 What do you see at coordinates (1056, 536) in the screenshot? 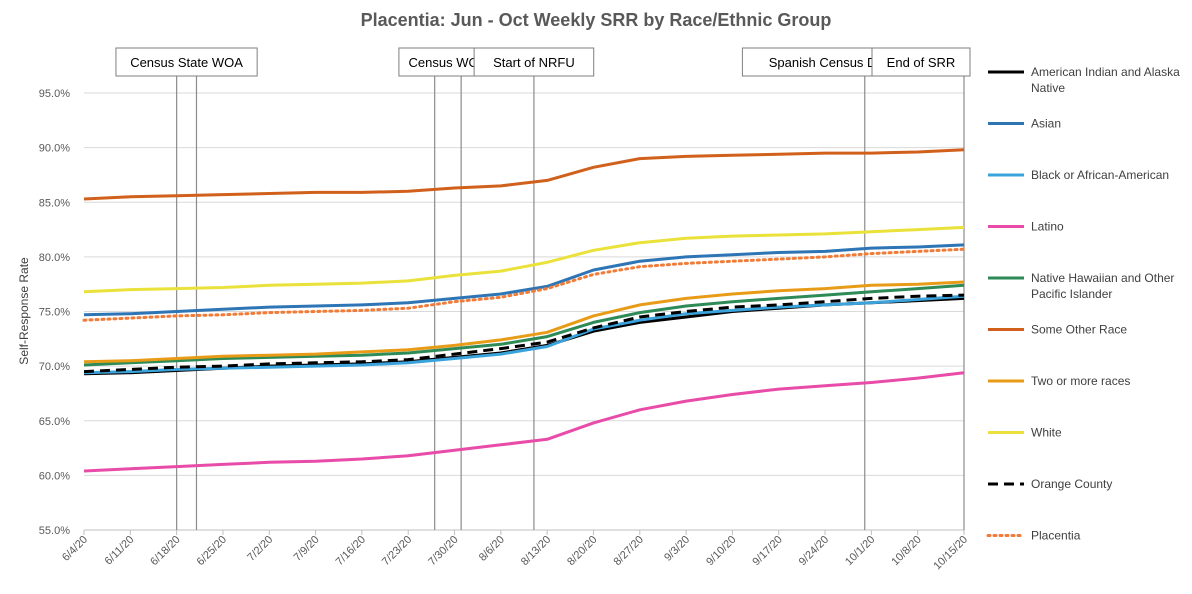
I see `legend-label: Placentia` at bounding box center [1056, 536].